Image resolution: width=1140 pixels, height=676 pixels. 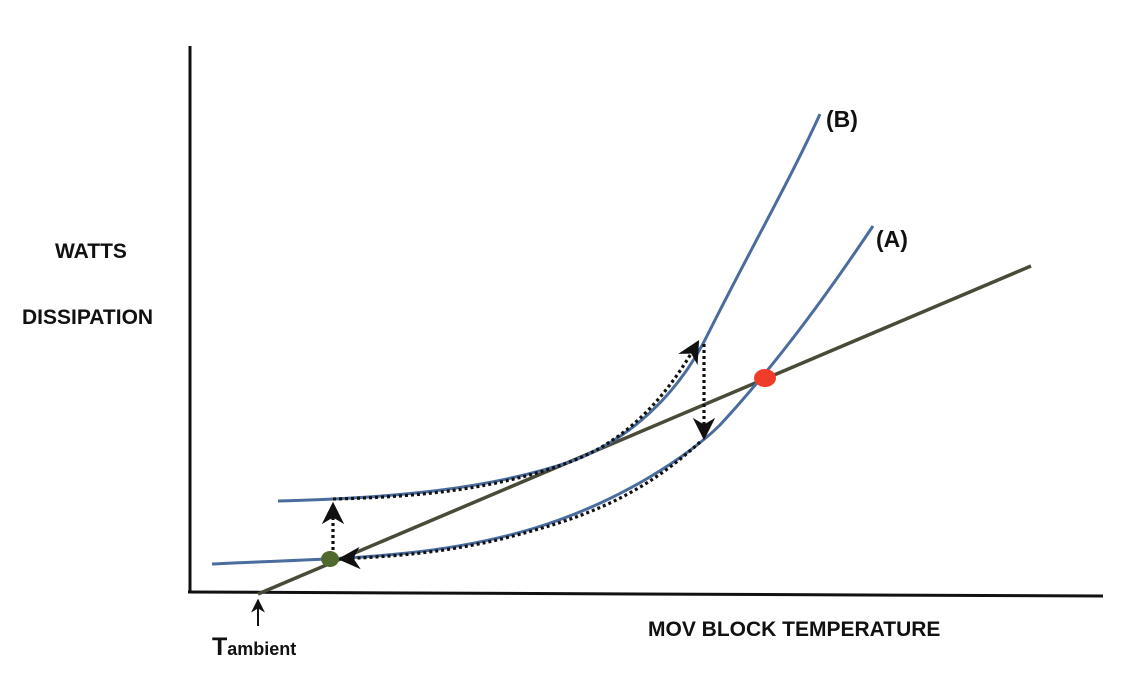 I want to click on runaway-point-marker, so click(x=765, y=378).